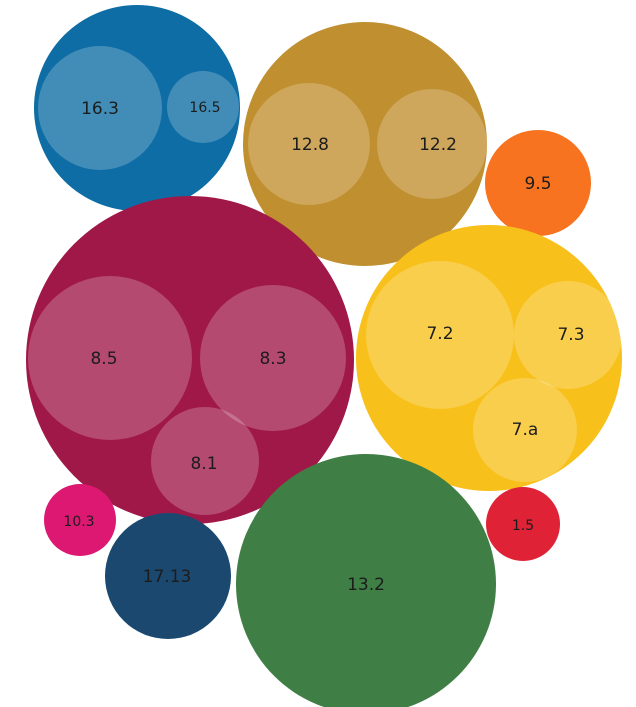  Describe the element at coordinates (203, 464) in the screenshot. I see `label-8-1: 8.1` at that location.